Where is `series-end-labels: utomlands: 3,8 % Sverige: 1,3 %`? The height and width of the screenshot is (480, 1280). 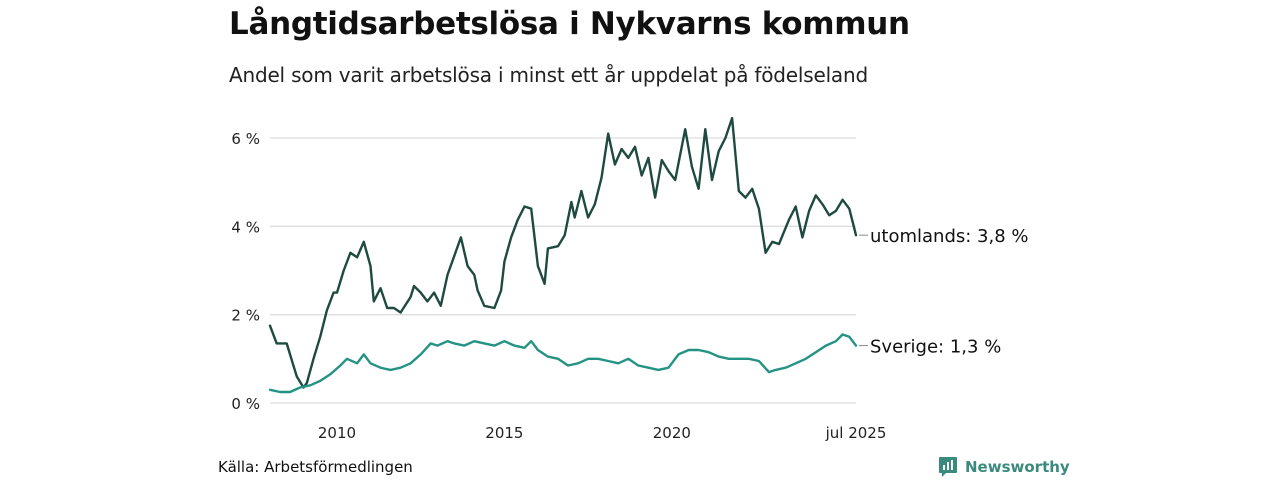 series-end-labels: utomlands: 3,8 % Sverige: 1,3 % is located at coordinates (944, 292).